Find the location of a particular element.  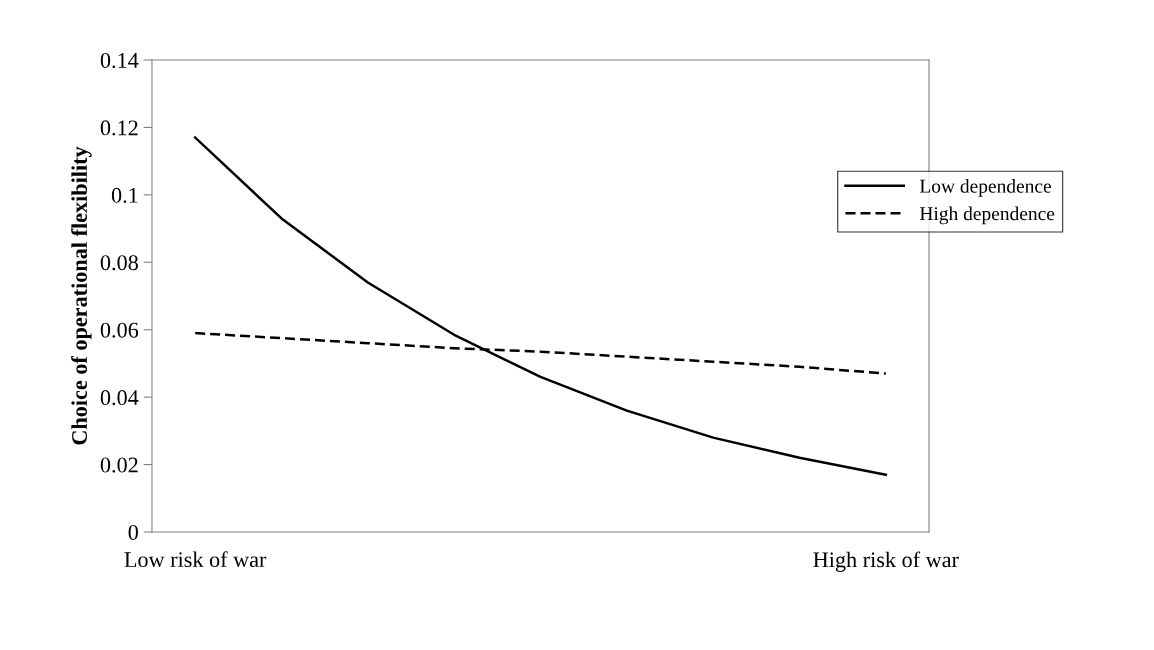

y-tick-label: 0.1 is located at coordinates (124, 195).